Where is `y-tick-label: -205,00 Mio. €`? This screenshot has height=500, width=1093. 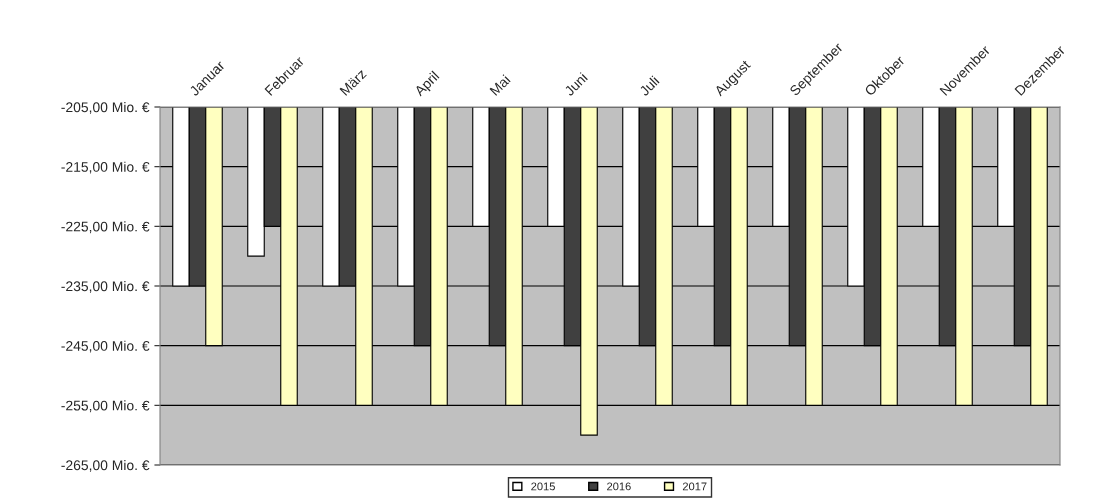
y-tick-label: -205,00 Mio. € is located at coordinates (105, 107).